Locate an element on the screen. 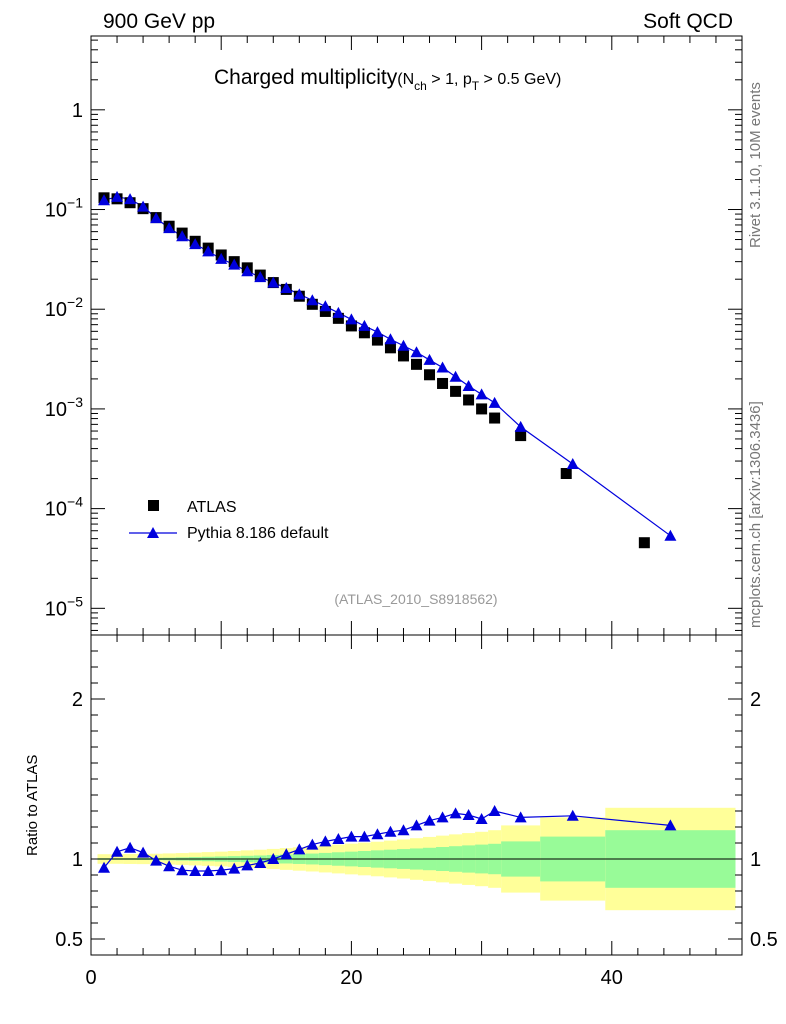 The image size is (786, 1024). plot-title-cut: (Nch > 1, pT > 0.5 GeV) is located at coordinates (479, 82).